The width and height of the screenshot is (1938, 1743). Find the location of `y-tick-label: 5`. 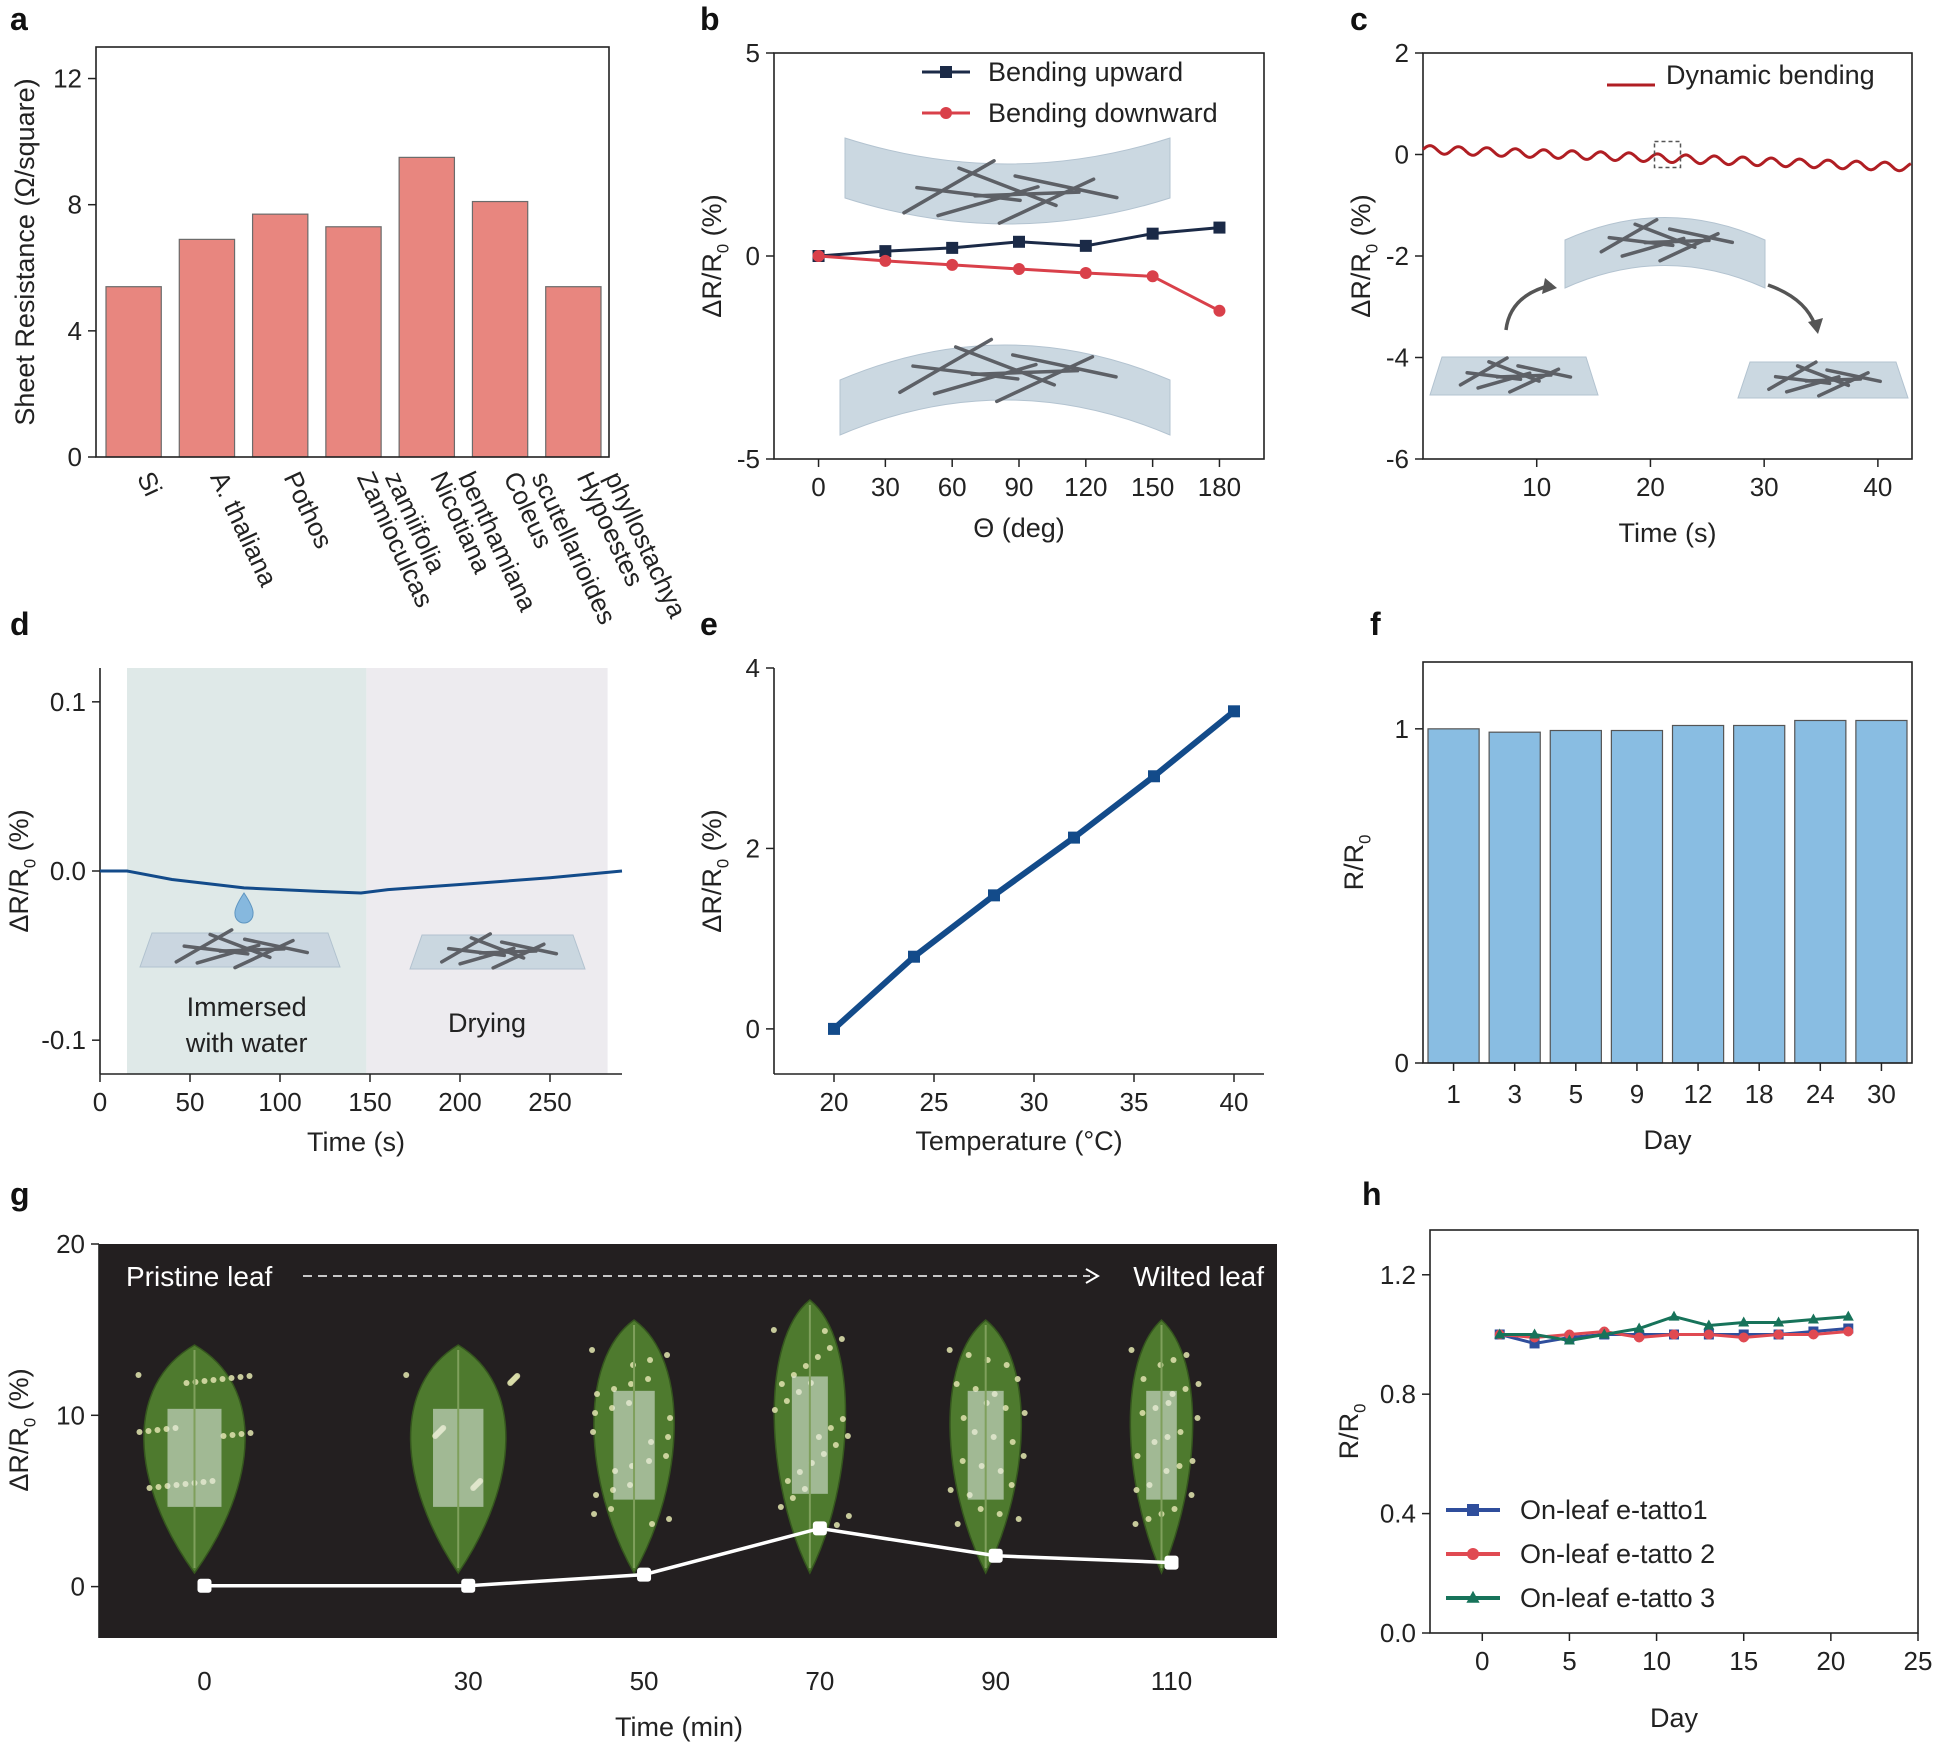

y-tick-label: 5 is located at coordinates (753, 53).